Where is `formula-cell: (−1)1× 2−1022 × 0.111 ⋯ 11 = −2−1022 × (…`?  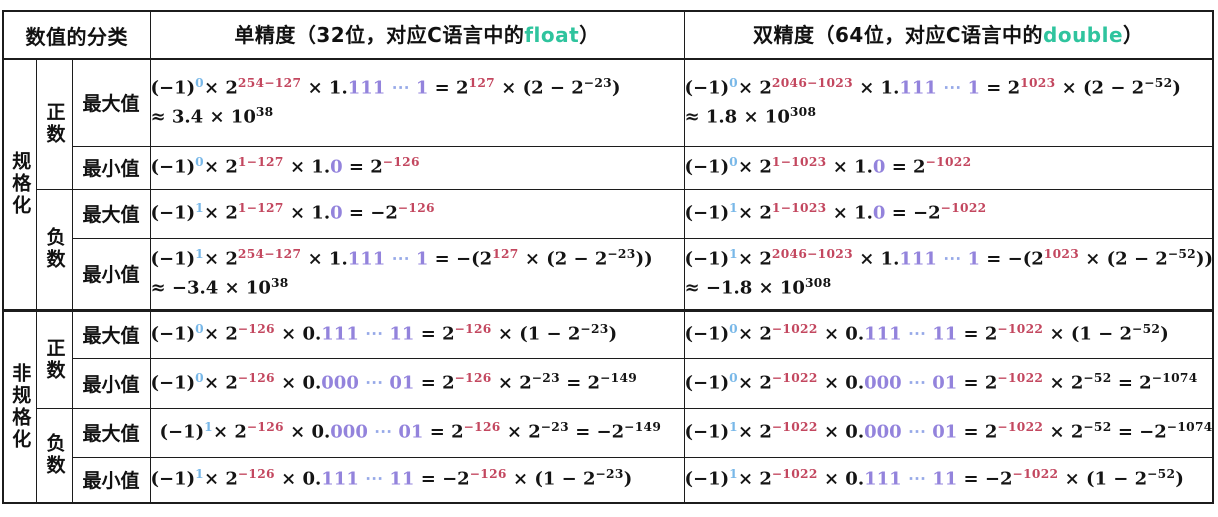 formula-cell: (−1)1× 2−1022 × 0.111 ⋯ 11 = −2−1022 × (… is located at coordinates (948, 480).